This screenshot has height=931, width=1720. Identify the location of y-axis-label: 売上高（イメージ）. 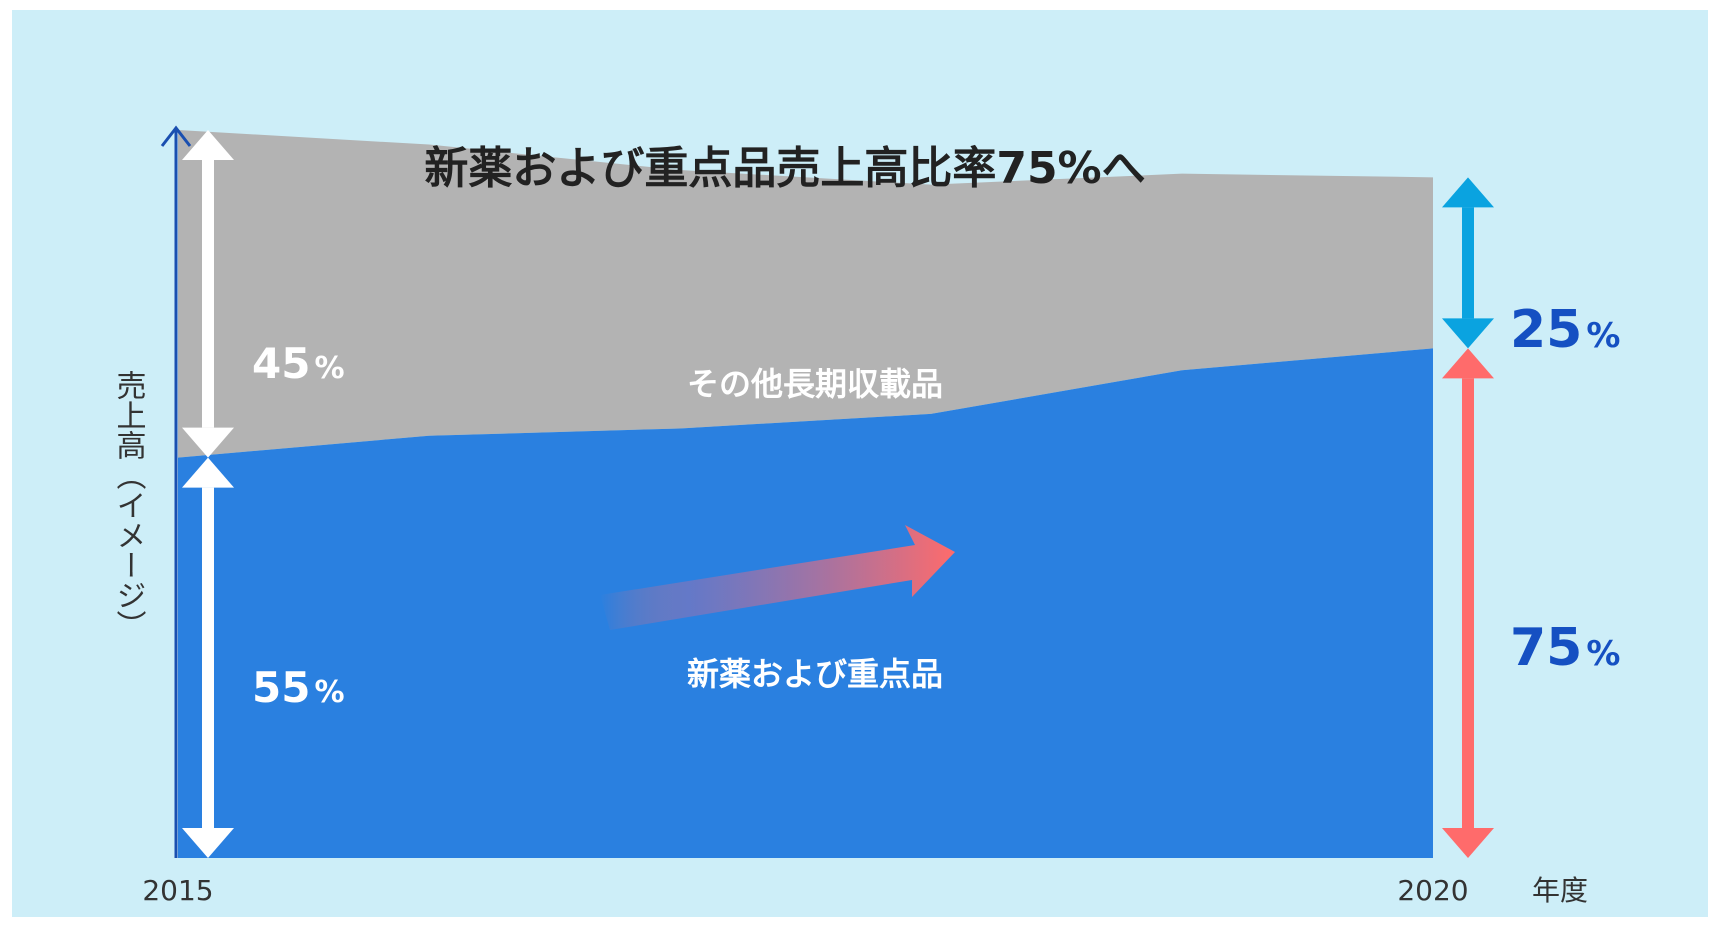
(129, 505).